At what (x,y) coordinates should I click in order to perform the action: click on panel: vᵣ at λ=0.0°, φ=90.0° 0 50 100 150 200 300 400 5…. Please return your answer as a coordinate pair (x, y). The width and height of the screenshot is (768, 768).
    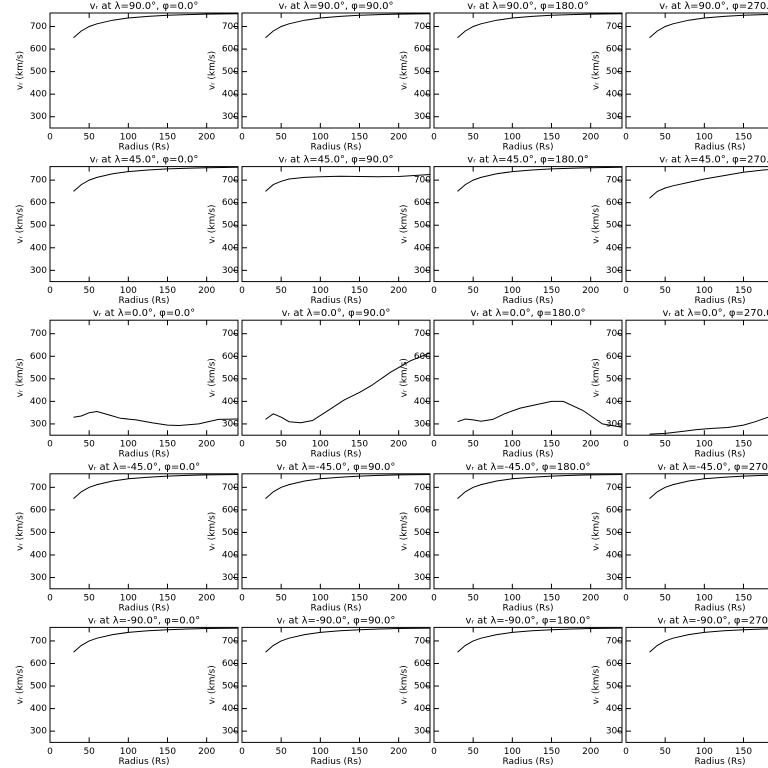
    Looking at the image, I should click on (319, 384).